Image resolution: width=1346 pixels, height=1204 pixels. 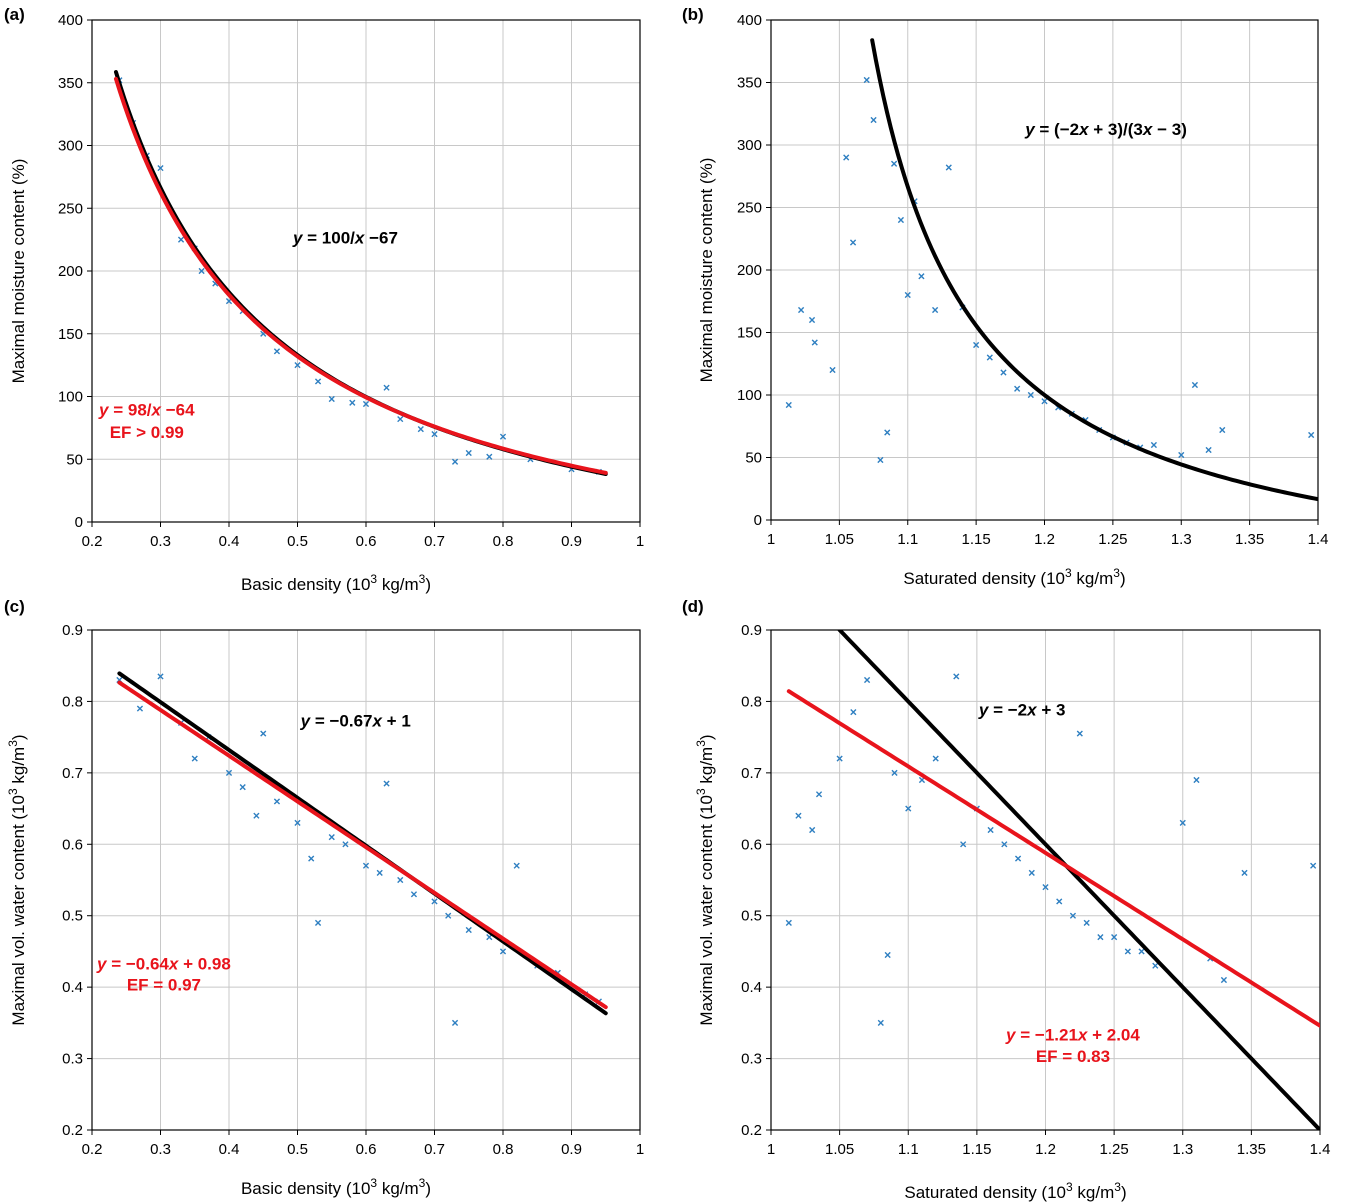 What do you see at coordinates (163, 963) in the screenshot?
I see `equation-label-1: y = −0.64x + 0.98` at bounding box center [163, 963].